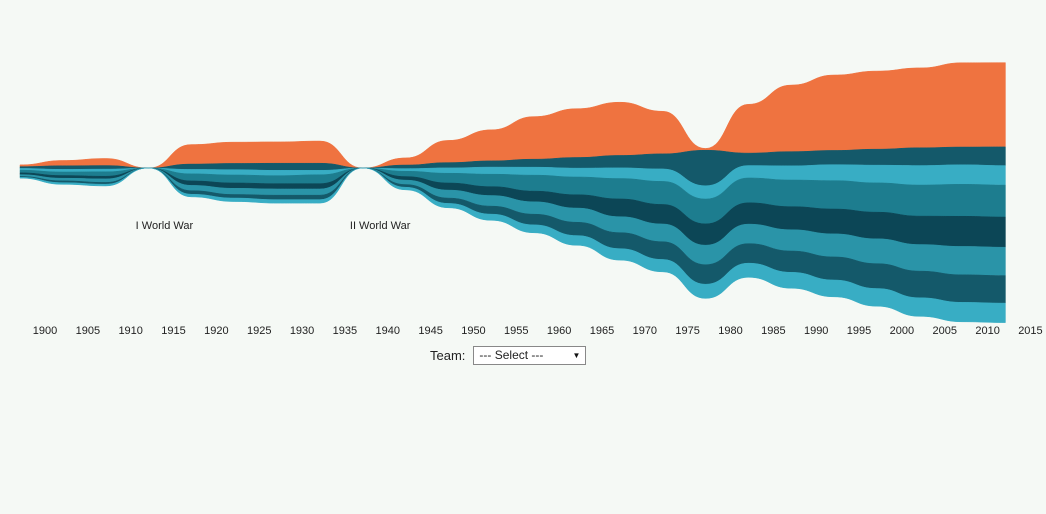 The height and width of the screenshot is (514, 1046). What do you see at coordinates (259, 331) in the screenshot?
I see `x-tick-label: 1925` at bounding box center [259, 331].